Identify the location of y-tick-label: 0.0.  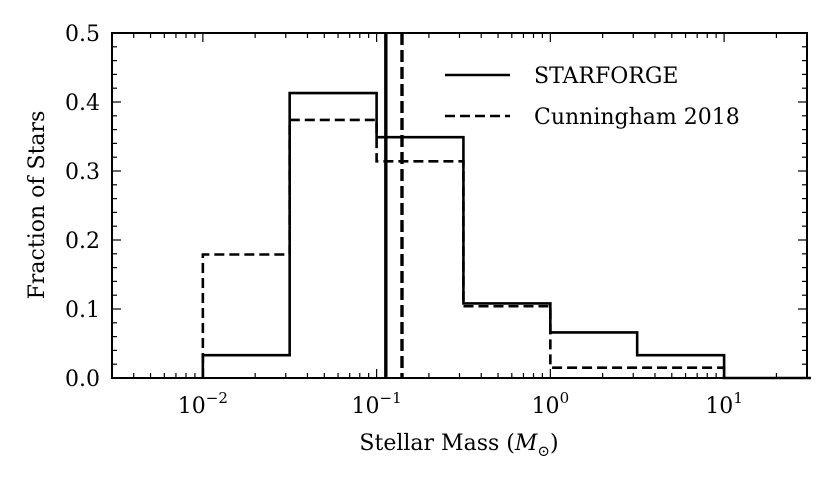
(82, 379).